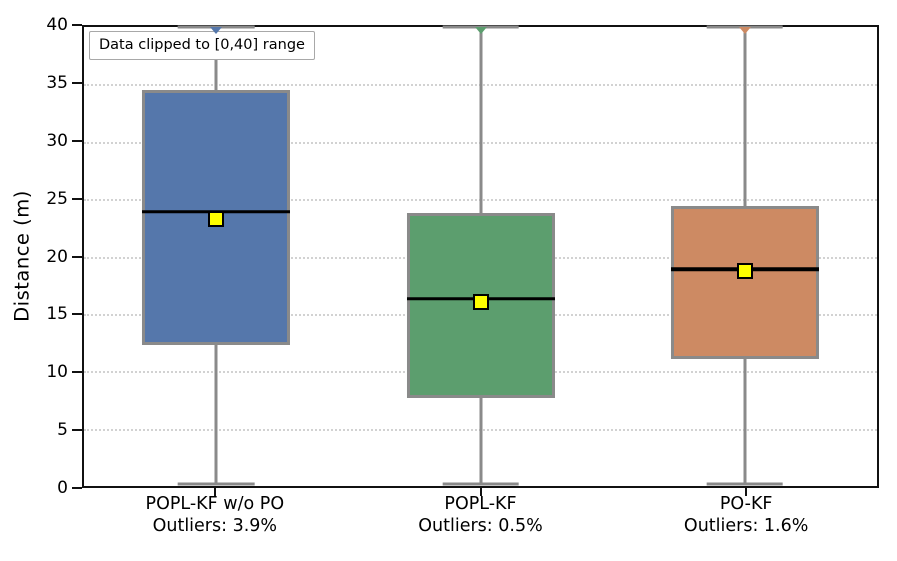  What do you see at coordinates (480, 525) in the screenshot?
I see `x-outlier-label: Outliers: 0.5%` at bounding box center [480, 525].